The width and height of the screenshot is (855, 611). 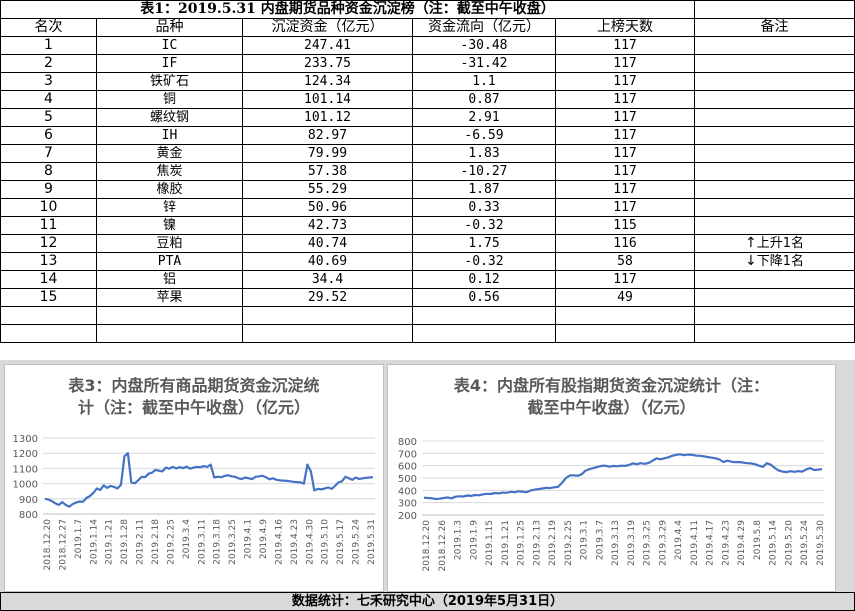 What do you see at coordinates (327, 225) in the screenshot?
I see `cell-capital: 42.73` at bounding box center [327, 225].